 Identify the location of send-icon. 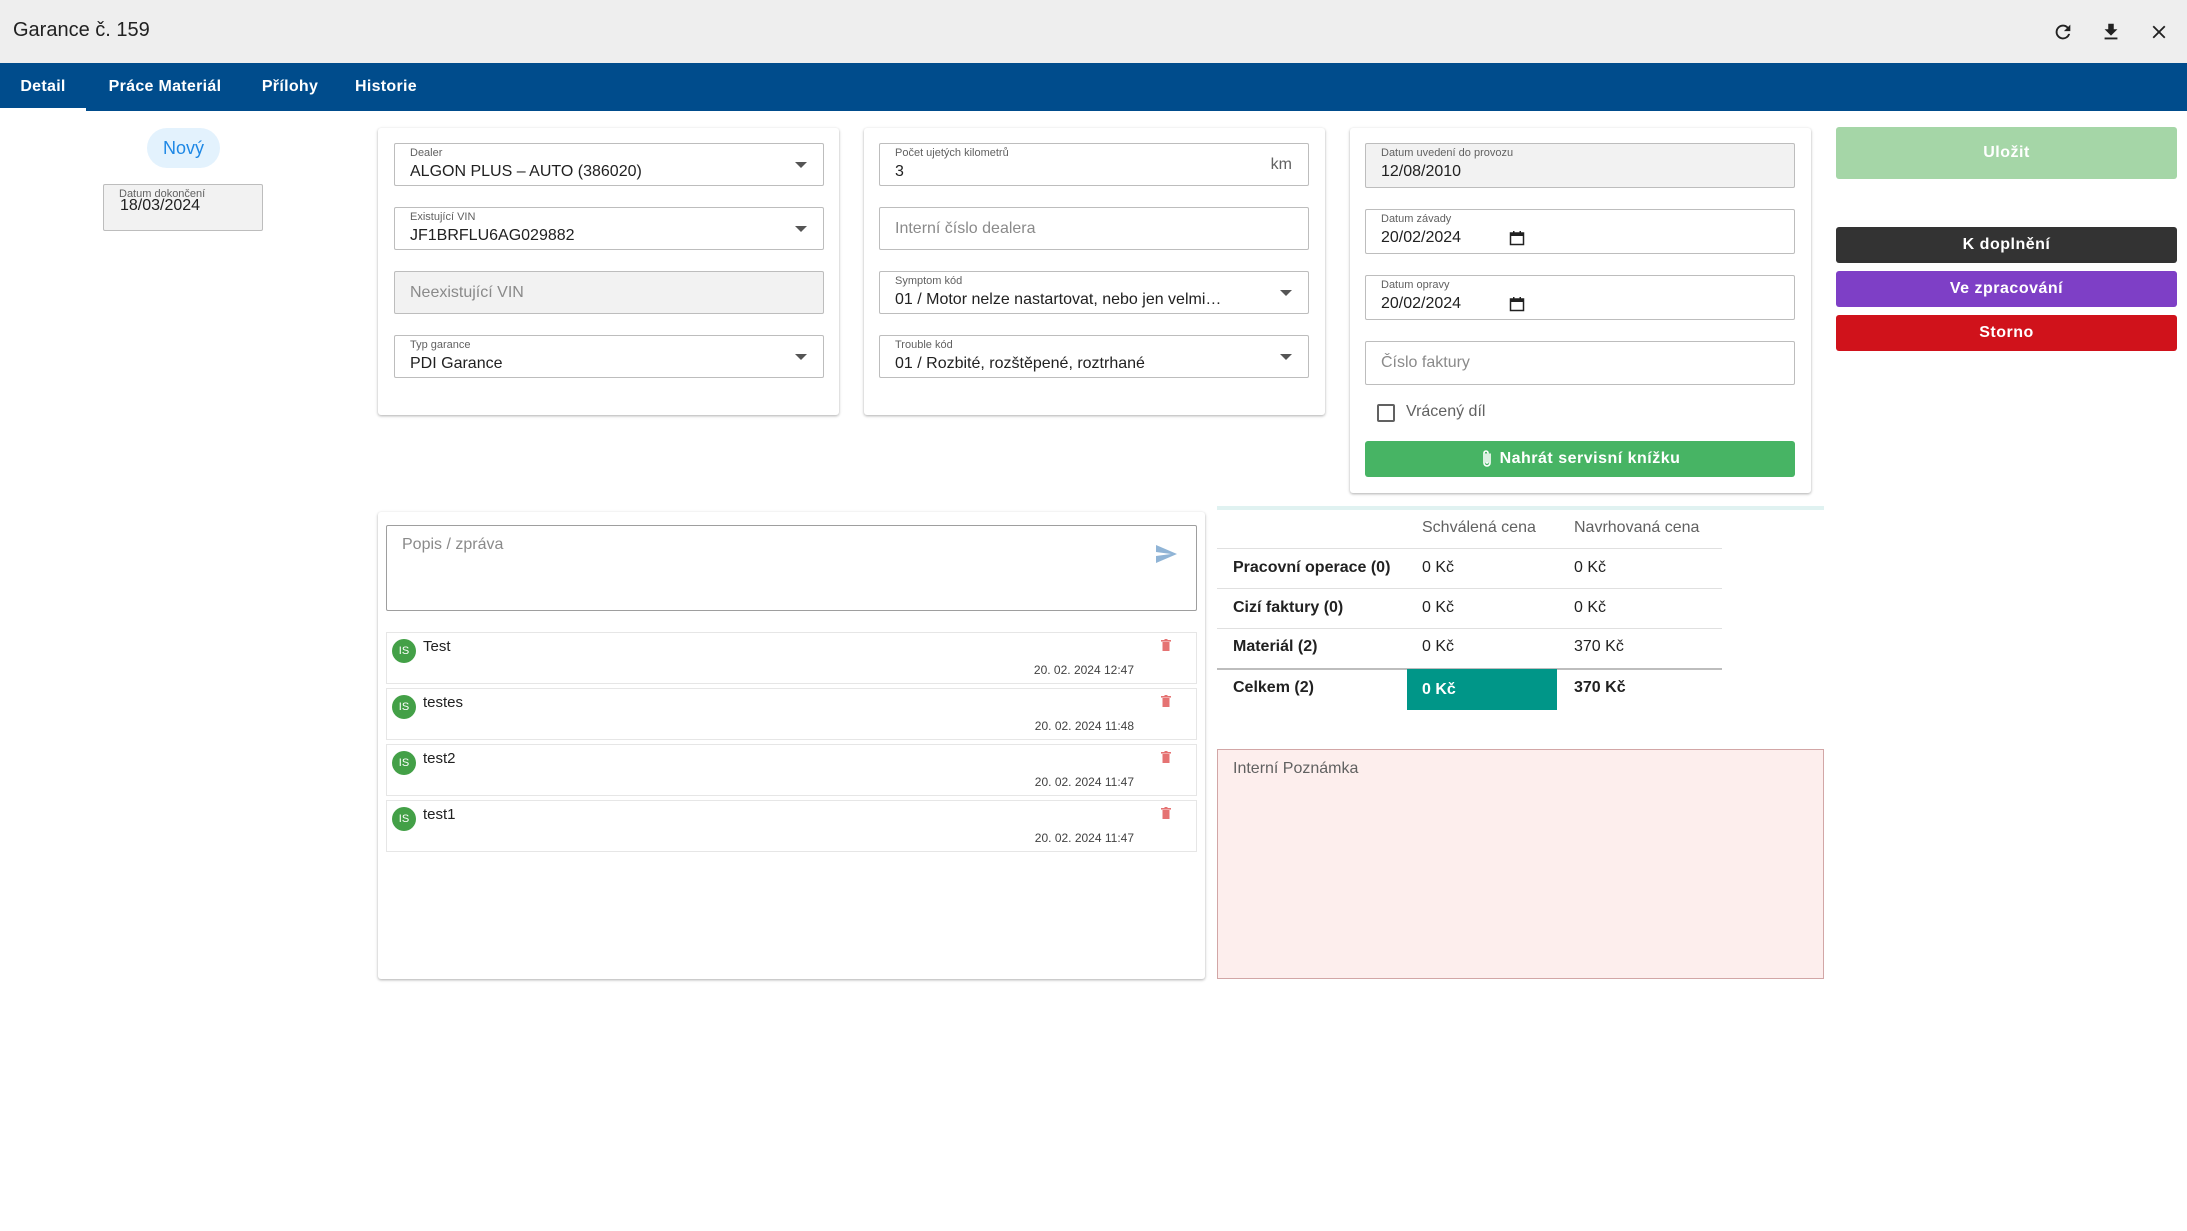
(1166, 554).